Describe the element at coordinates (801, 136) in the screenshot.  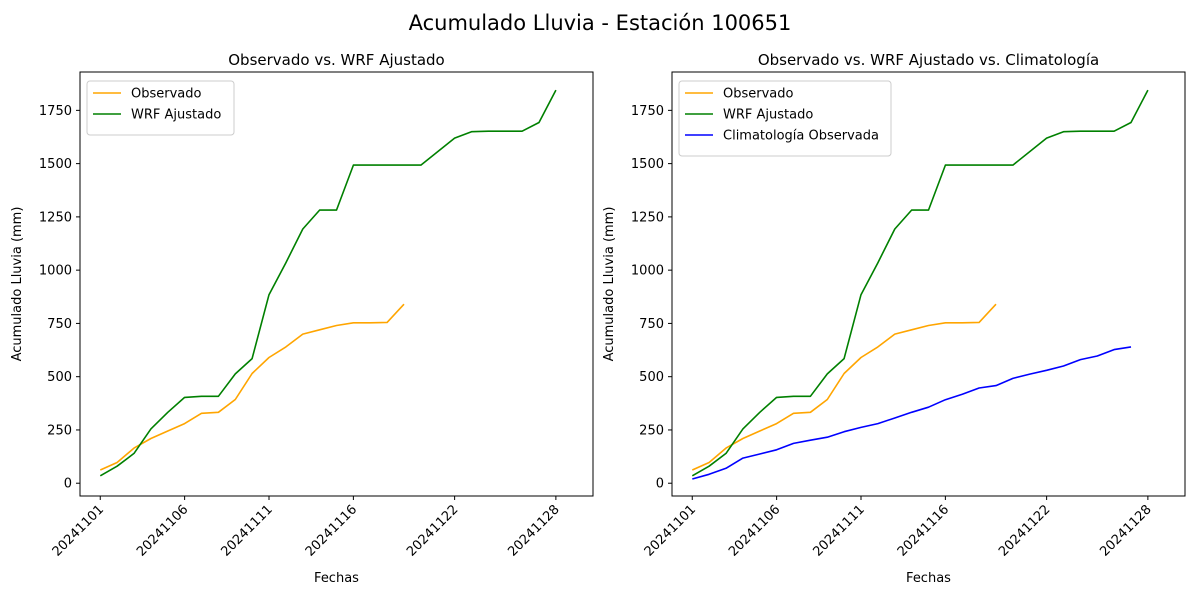
I see `legend-label: Climatología Observada` at that location.